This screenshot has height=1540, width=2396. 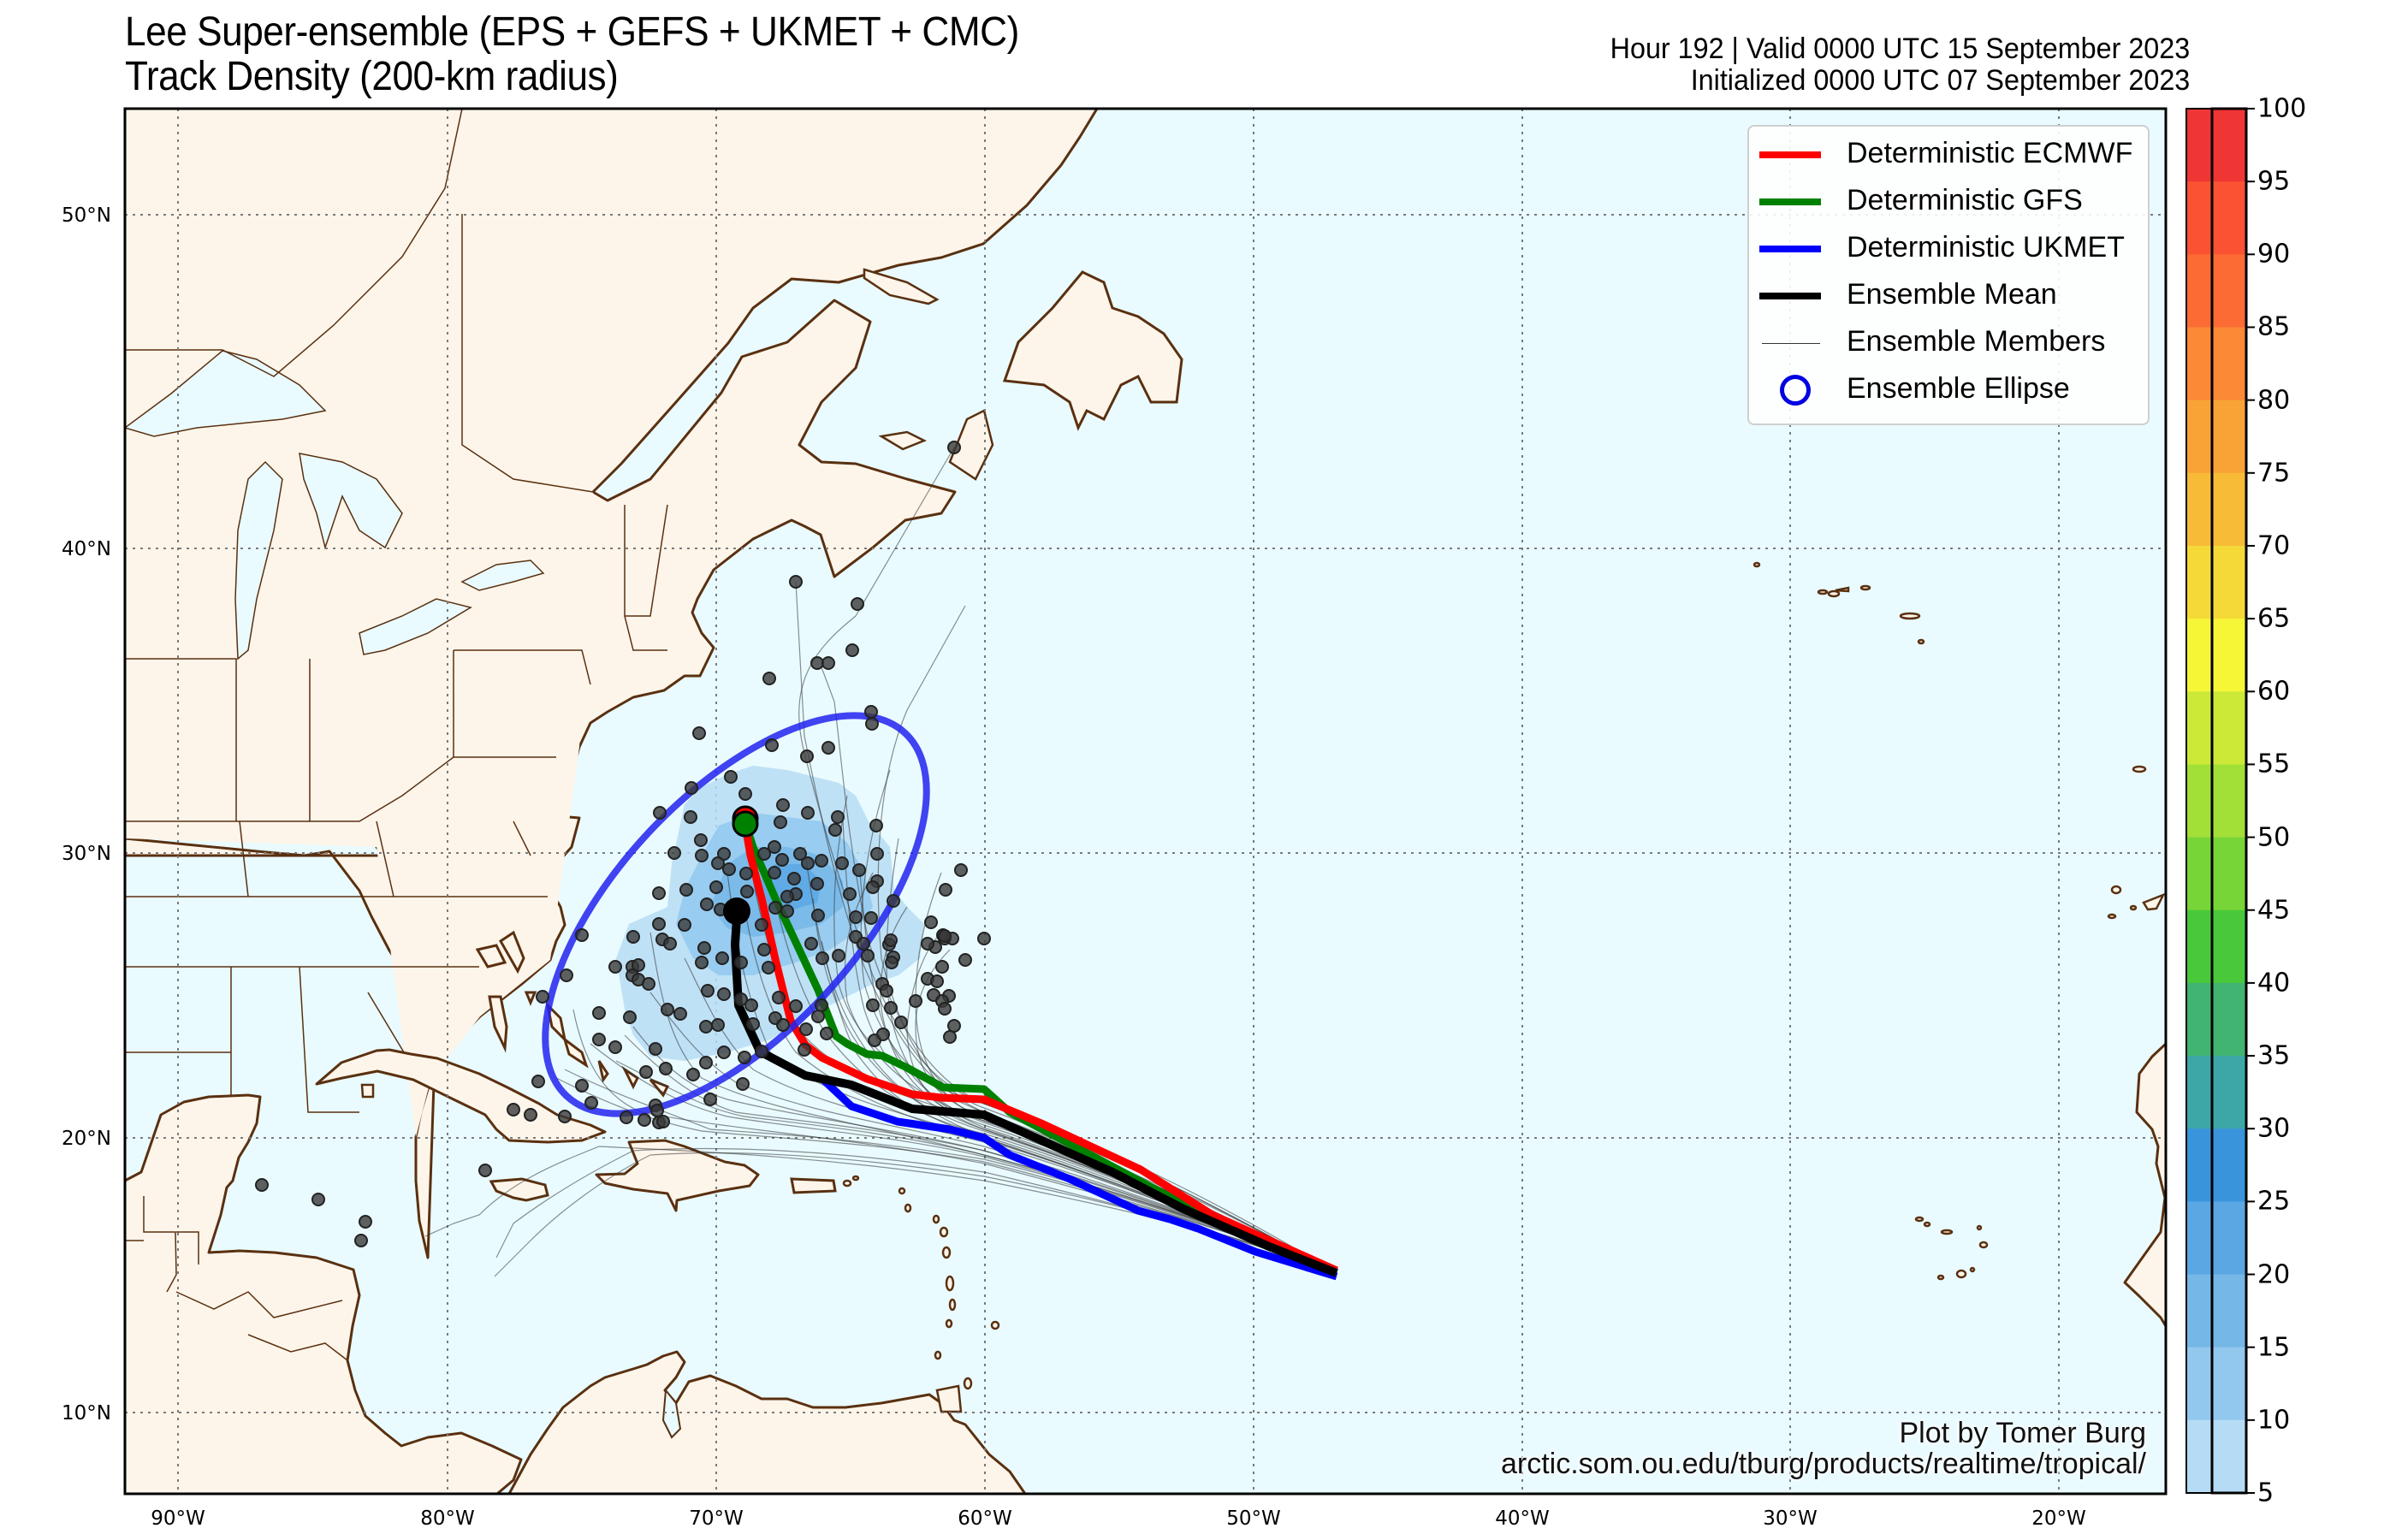 What do you see at coordinates (736, 911) in the screenshot?
I see `ensemble-mean-end-marker` at bounding box center [736, 911].